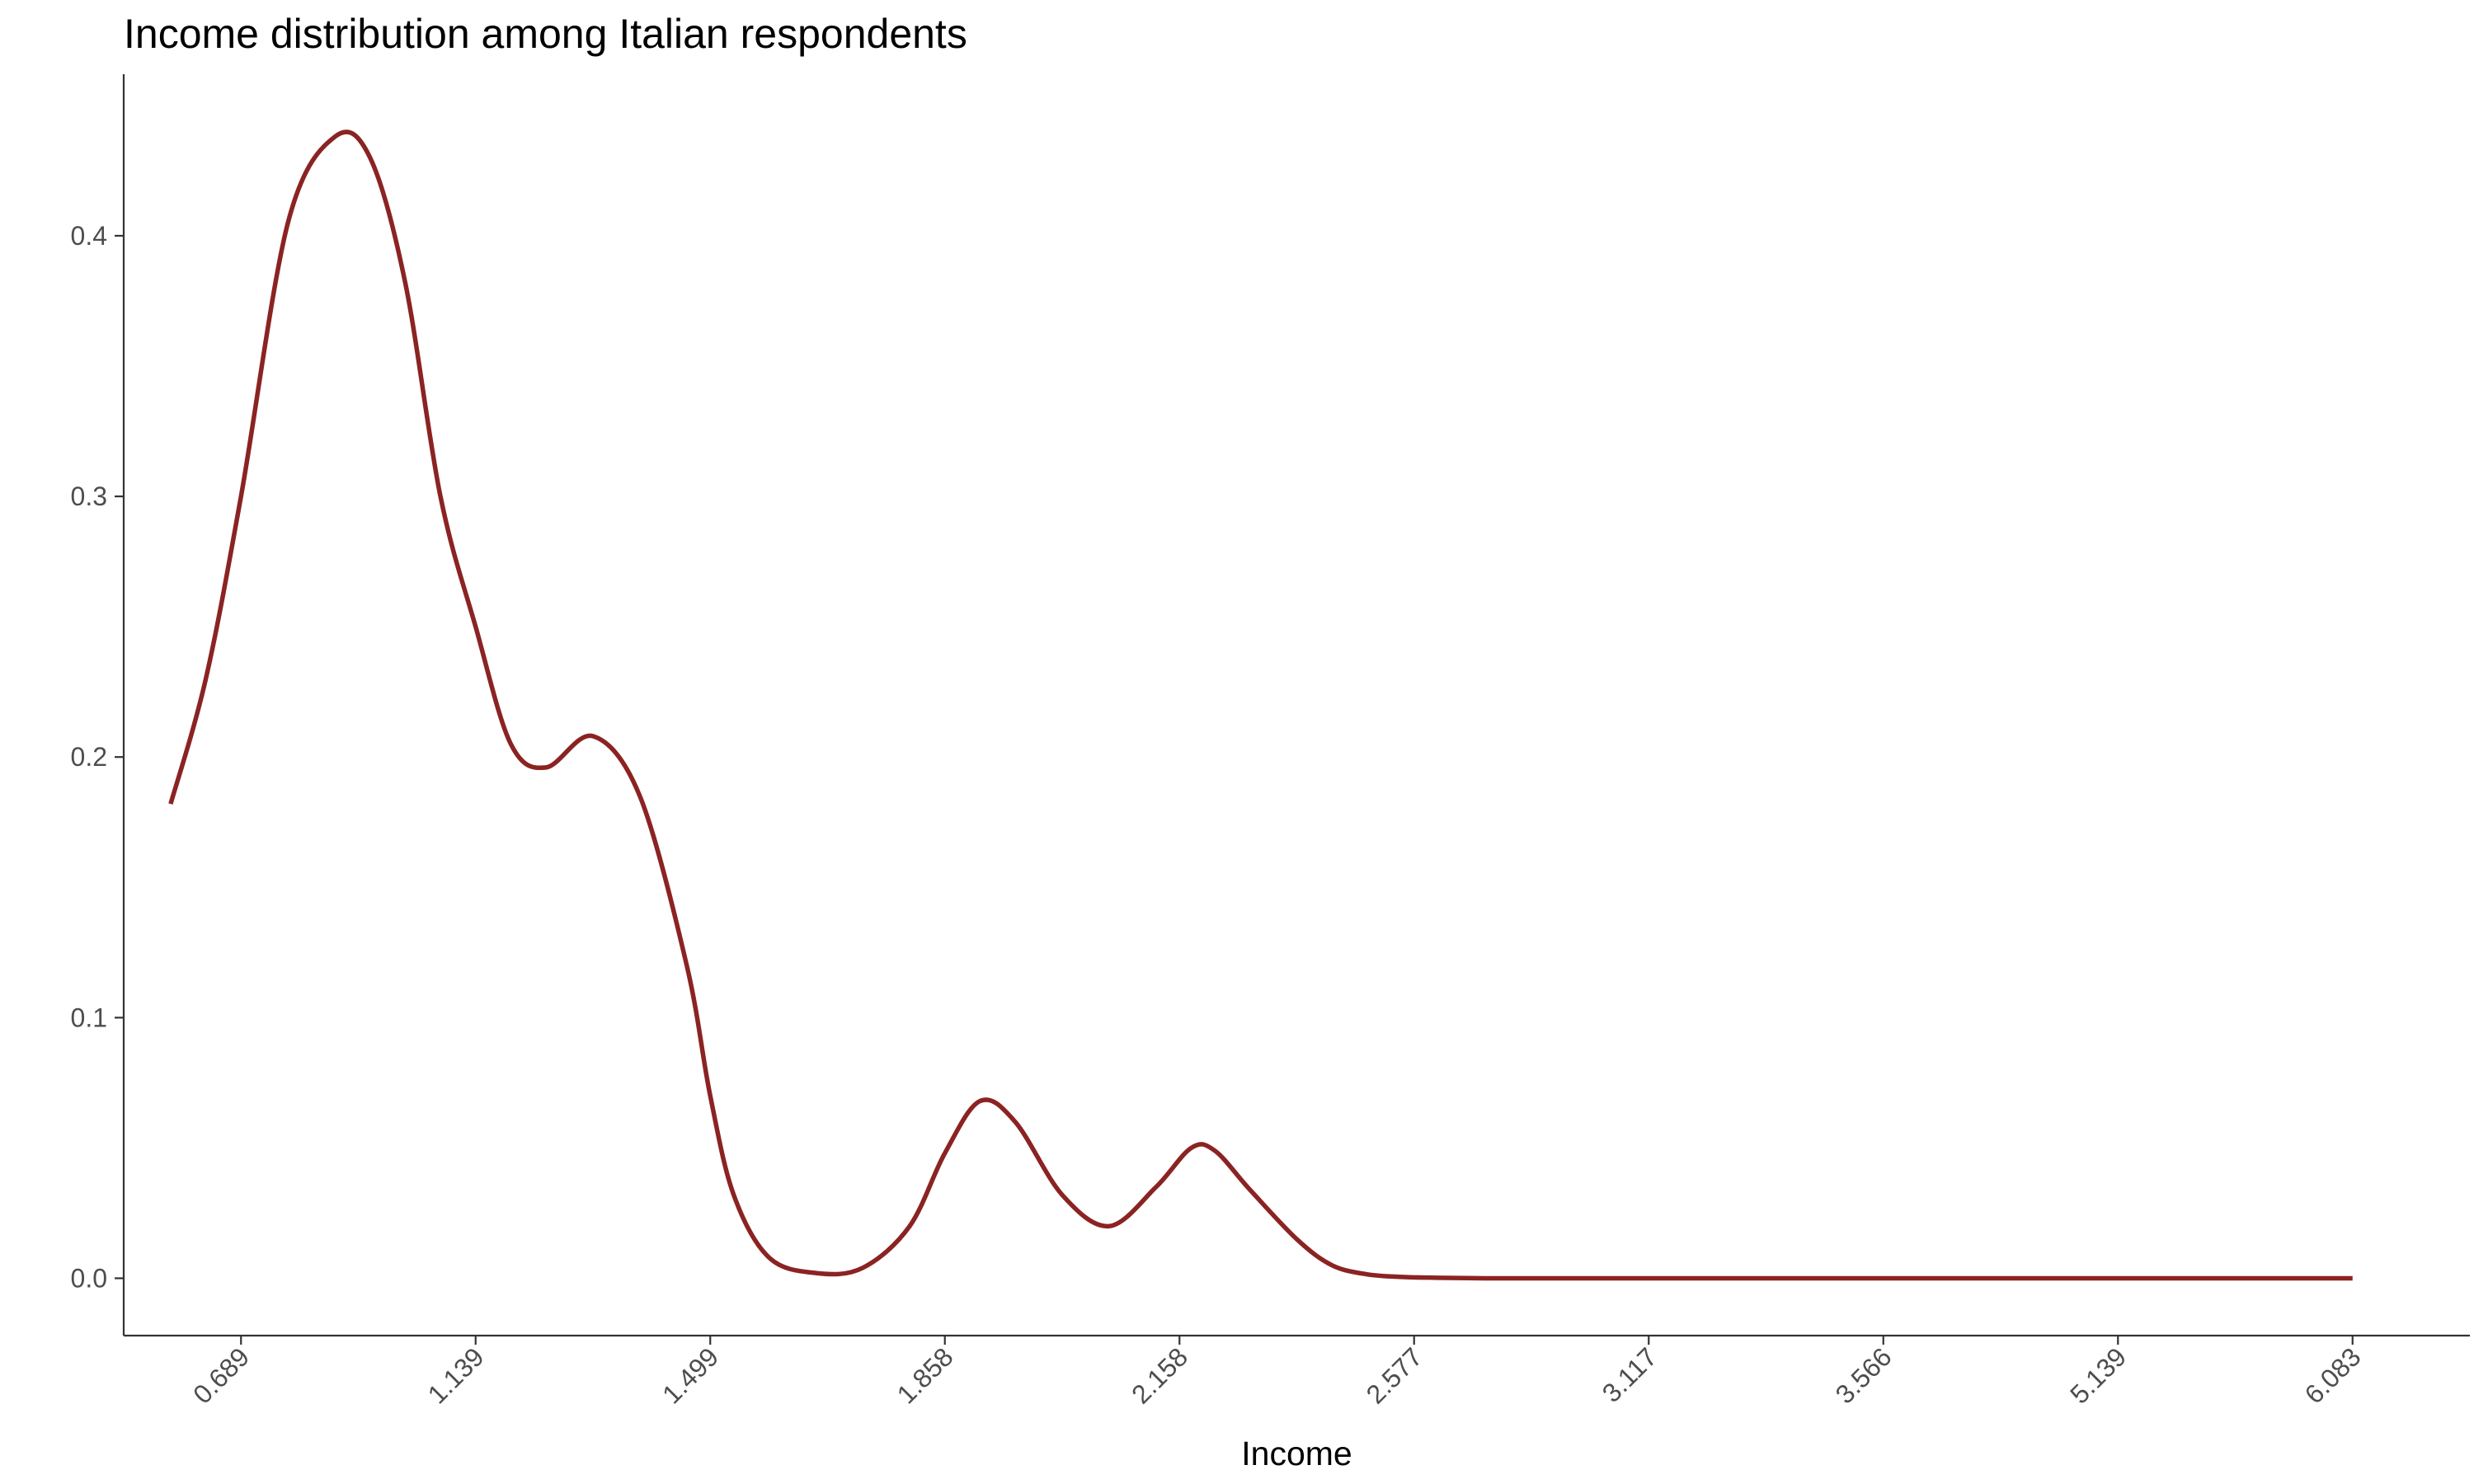 This screenshot has height=1484, width=2474. I want to click on y-tick-label: 0.4, so click(89, 236).